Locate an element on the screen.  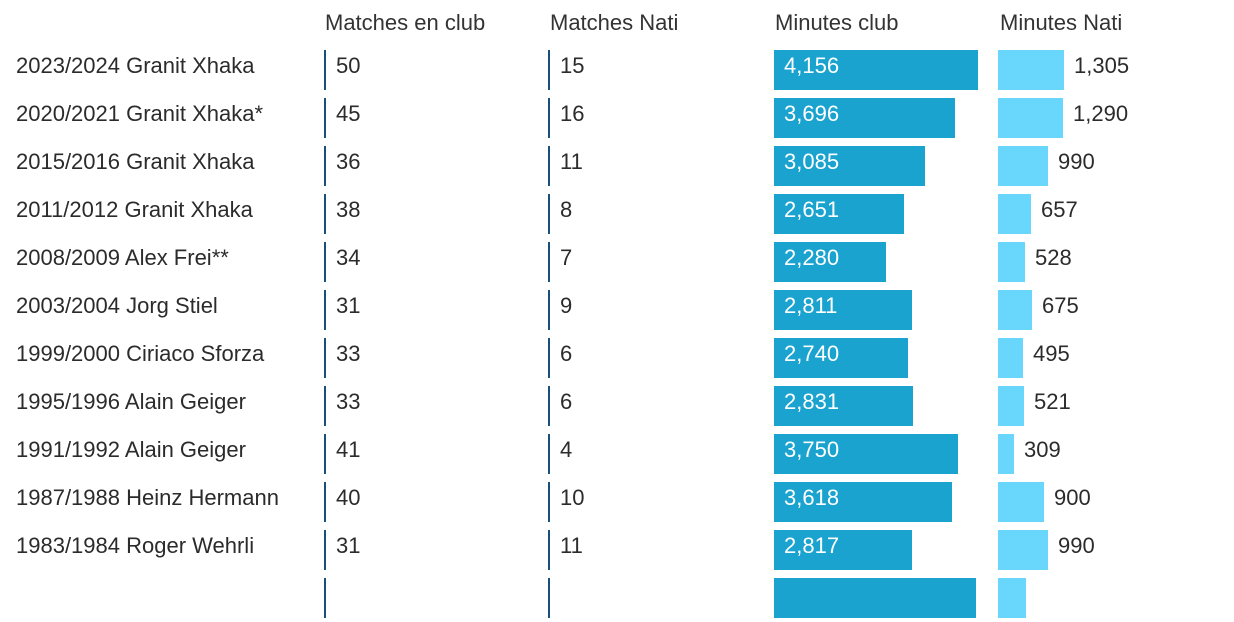
table-row: 1991/1992 Alain Geiger 41 4 3,750 309 is located at coordinates (617, 454).